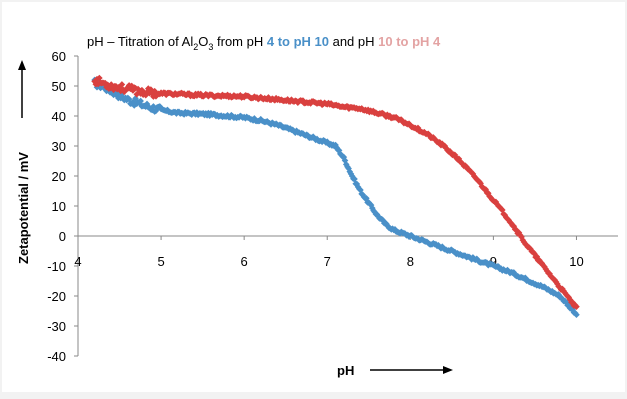  Describe the element at coordinates (576, 261) in the screenshot. I see `x-tick-label: 10` at that location.